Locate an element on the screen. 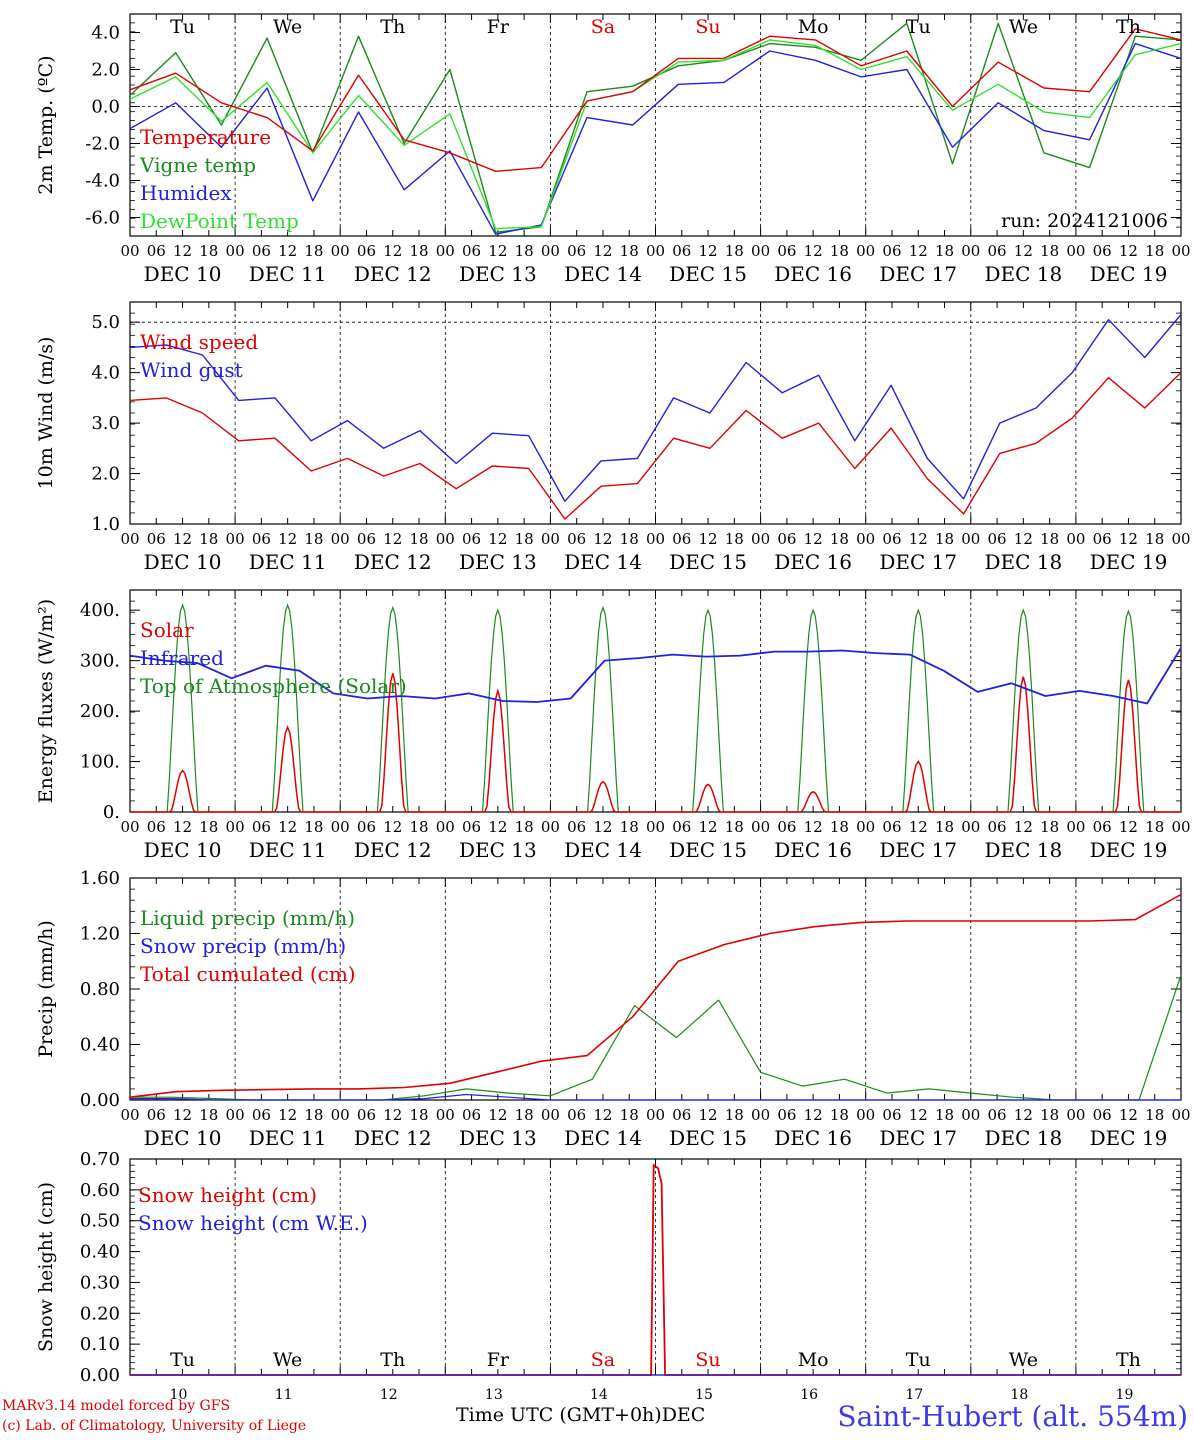 The image size is (1194, 1440). weekday-label: Tu is located at coordinates (182, 27).